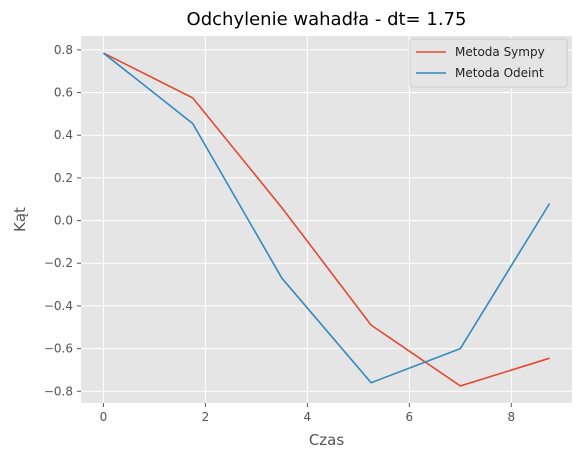  What do you see at coordinates (206, 417) in the screenshot?
I see `x-tick-label: 2` at bounding box center [206, 417].